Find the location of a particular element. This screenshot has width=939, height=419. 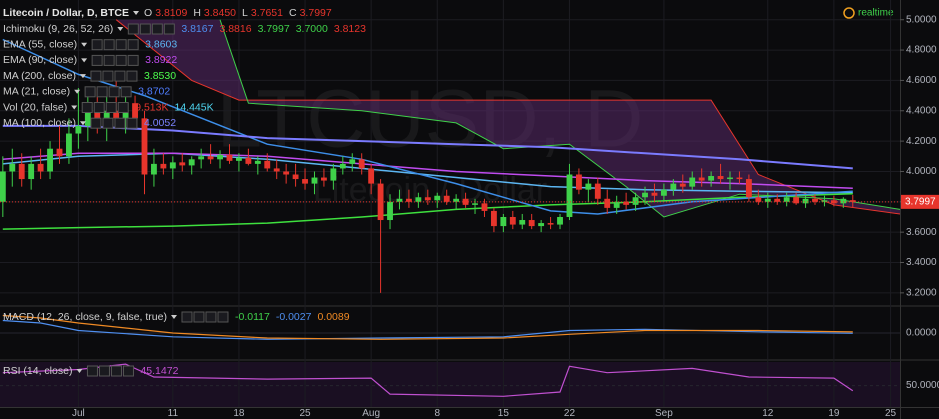

legend-value: 4.0052 is located at coordinates (160, 123).